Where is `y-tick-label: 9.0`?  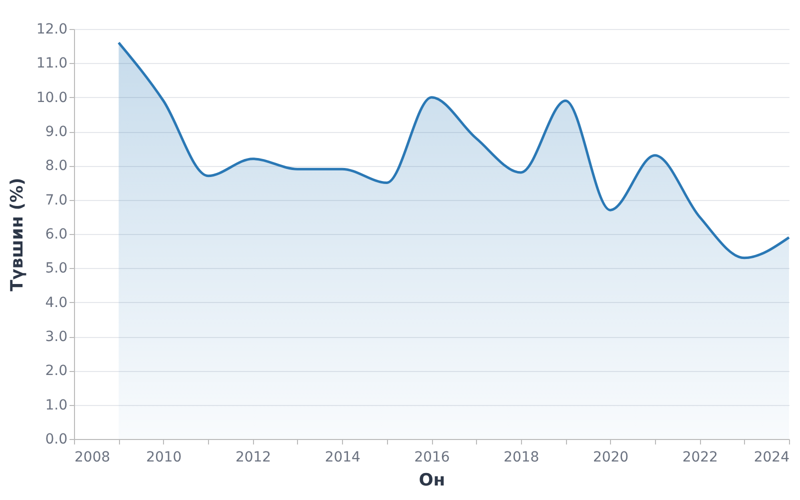 y-tick-label: 9.0 is located at coordinates (56, 132).